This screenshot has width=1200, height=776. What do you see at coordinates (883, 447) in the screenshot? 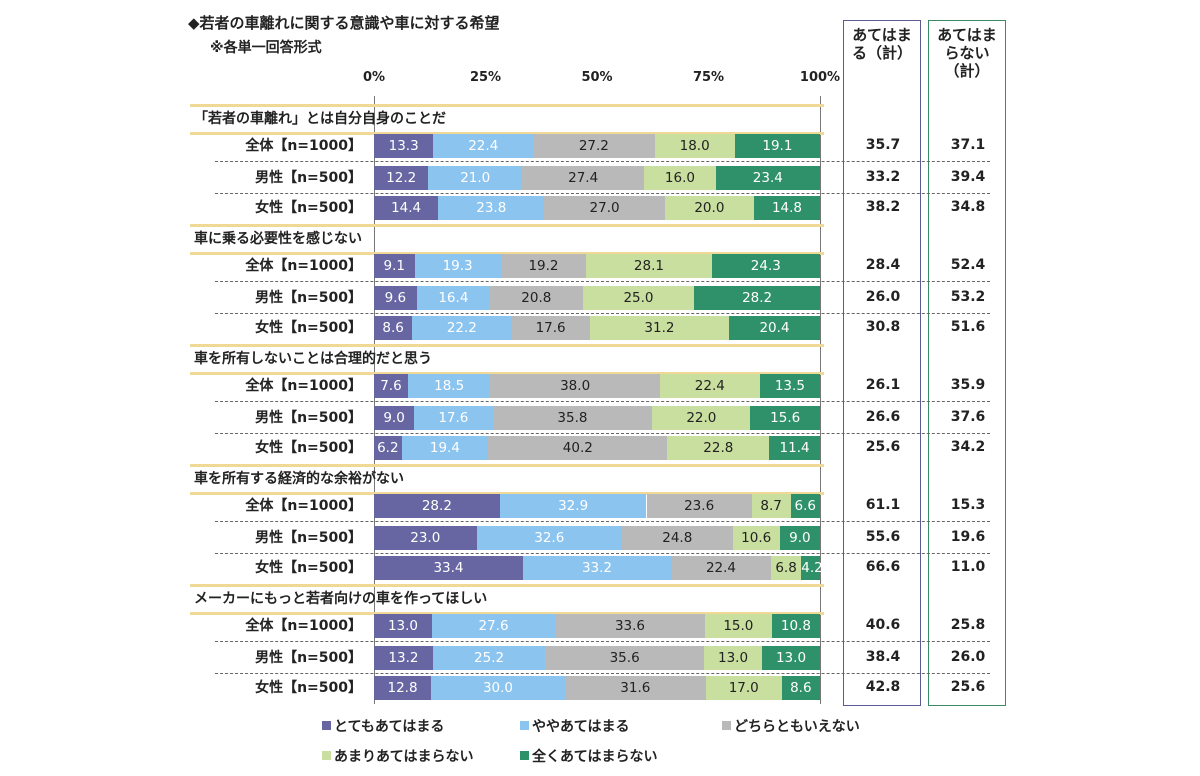
I see `apply-total-value: 25.6` at bounding box center [883, 447].